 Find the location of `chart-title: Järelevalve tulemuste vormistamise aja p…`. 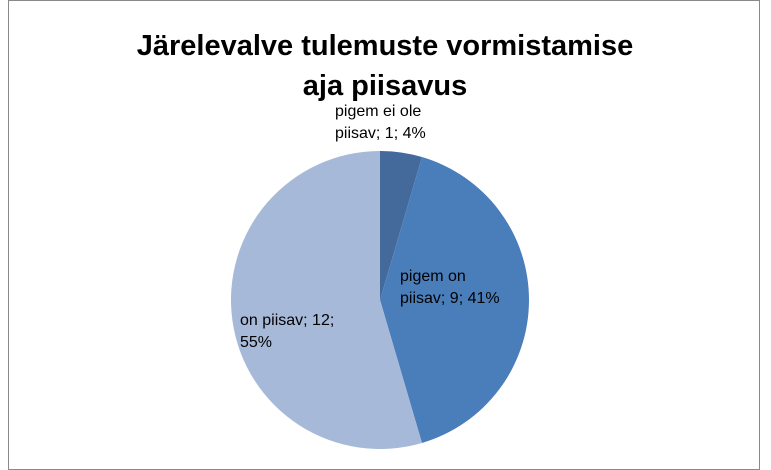

chart-title: Järelevalve tulemuste vormistamise aja p… is located at coordinates (385, 66).